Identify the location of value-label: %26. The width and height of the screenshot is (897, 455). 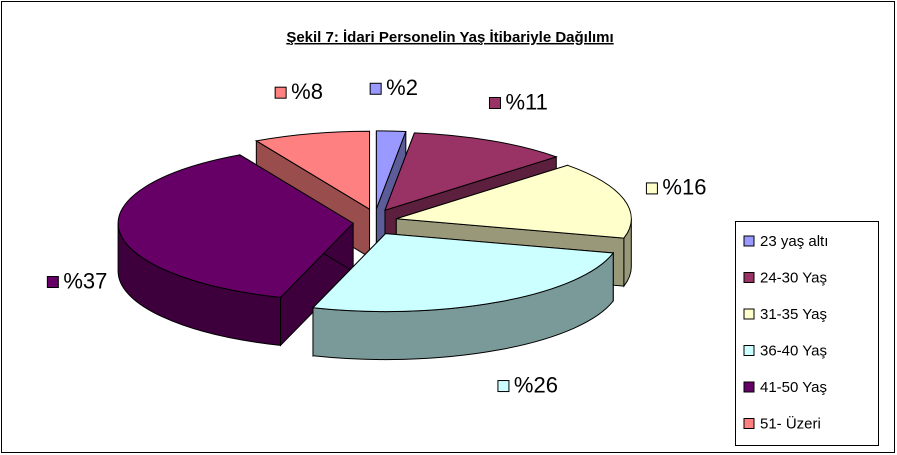
(536, 384).